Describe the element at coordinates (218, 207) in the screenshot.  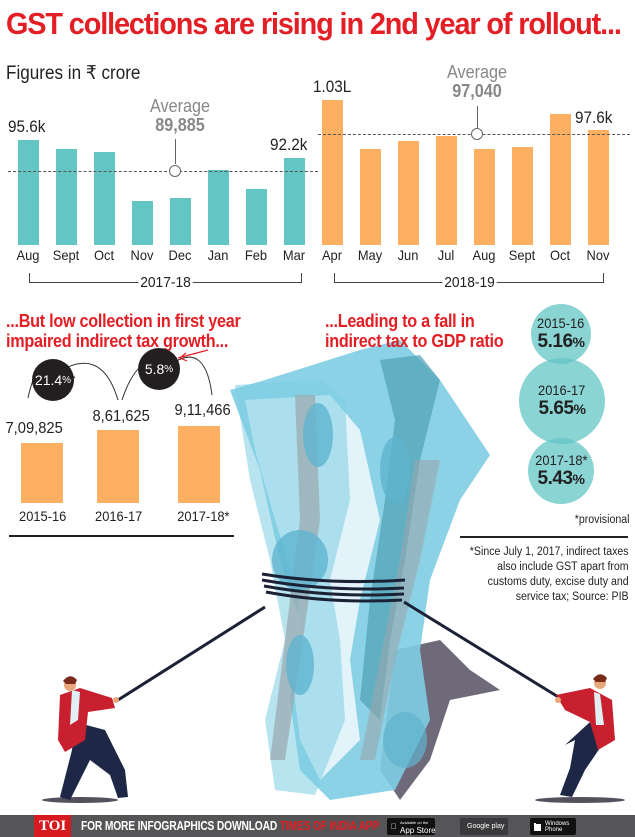
I see `bar-jan-2018` at that location.